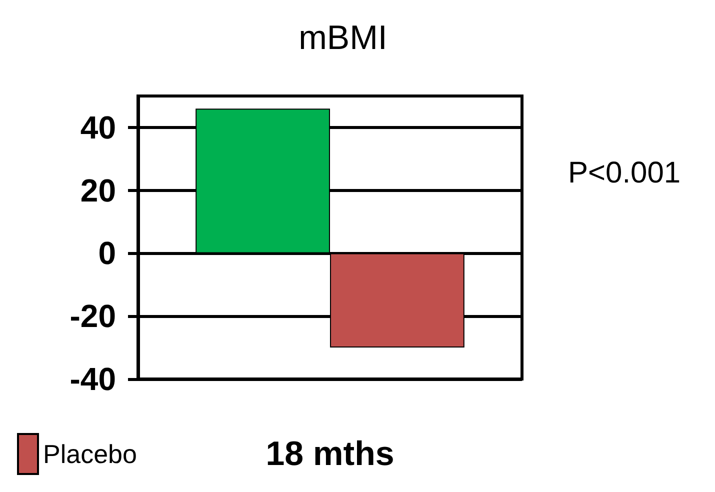 The height and width of the screenshot is (492, 715). I want to click on chart-title: mBMI, so click(343, 38).